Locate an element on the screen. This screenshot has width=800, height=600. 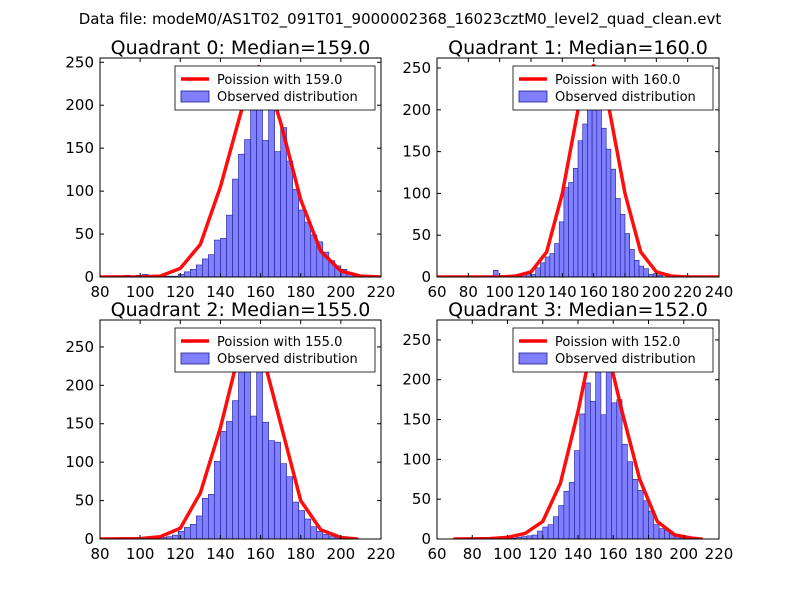
x-tick-label: 100 is located at coordinates (499, 292).